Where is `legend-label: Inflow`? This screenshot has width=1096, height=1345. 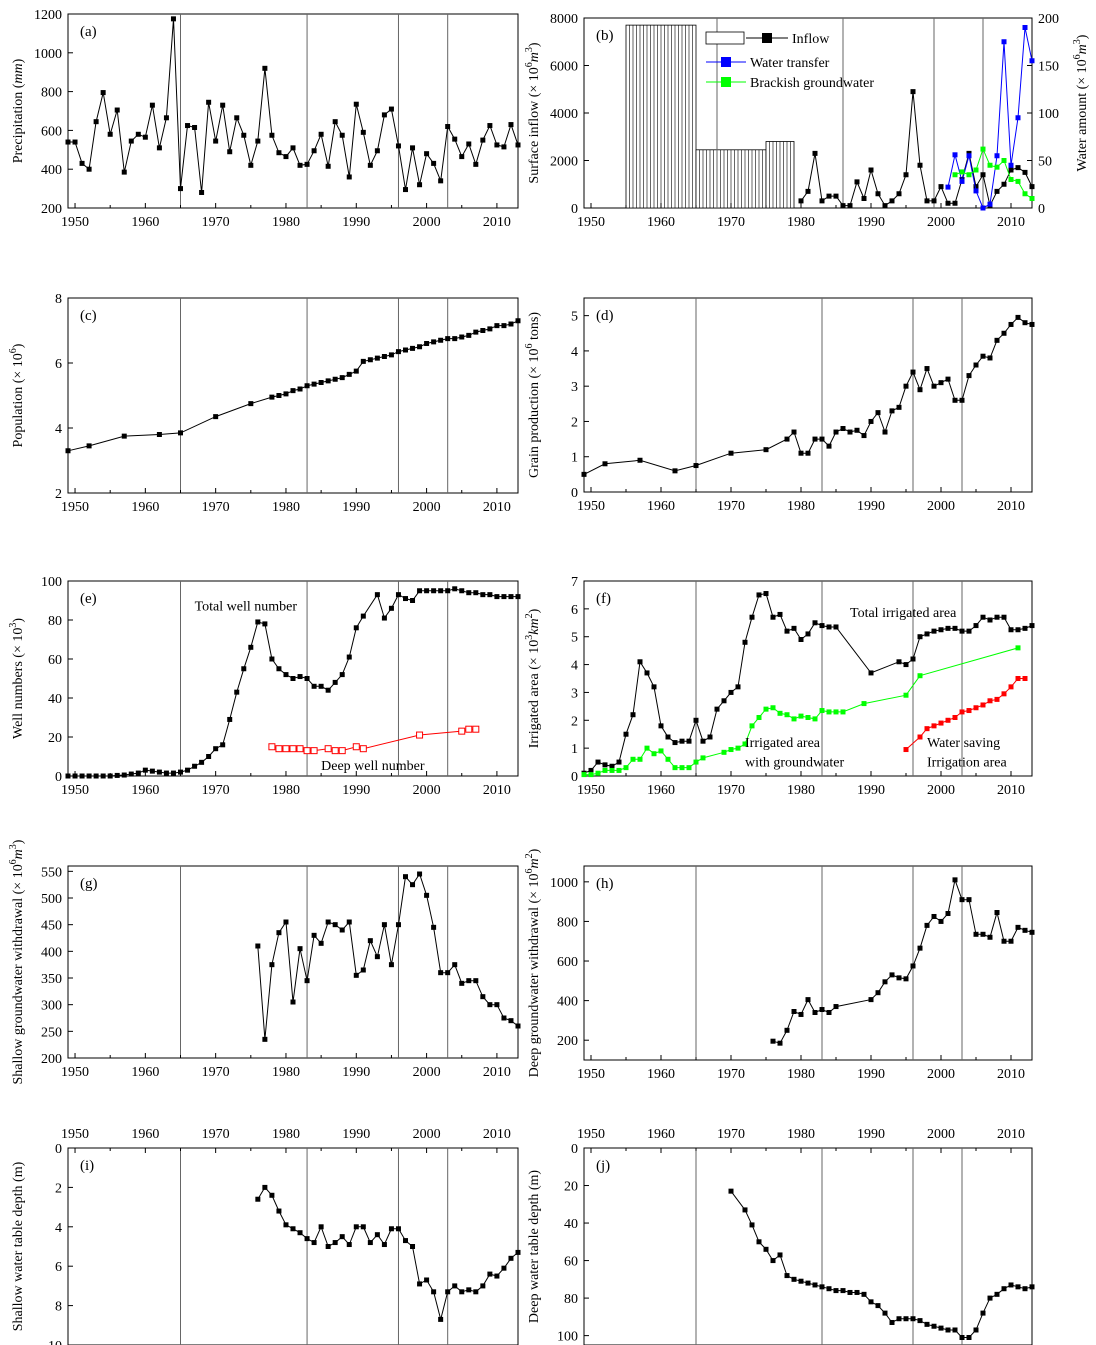 legend-label: Inflow is located at coordinates (811, 39).